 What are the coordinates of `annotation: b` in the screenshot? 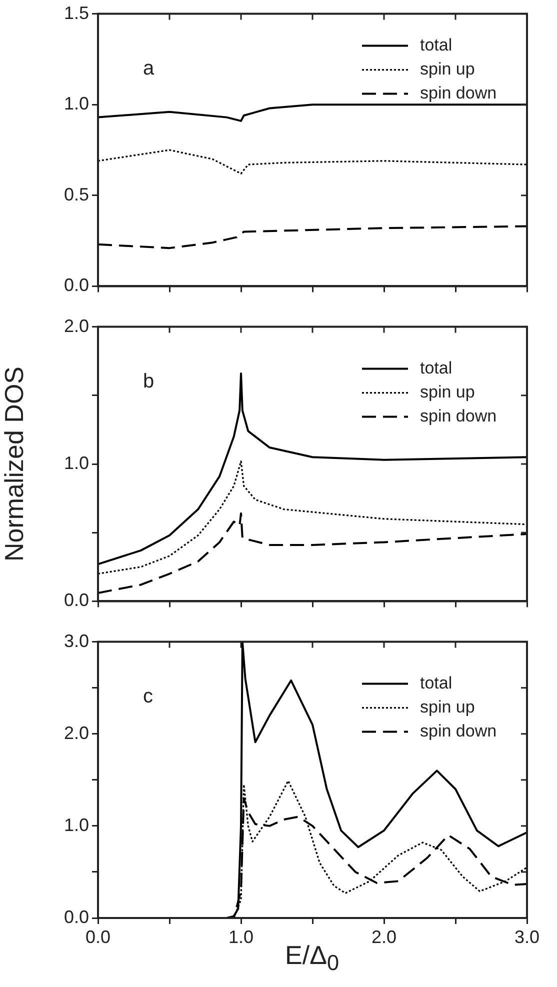 It's located at (148, 381).